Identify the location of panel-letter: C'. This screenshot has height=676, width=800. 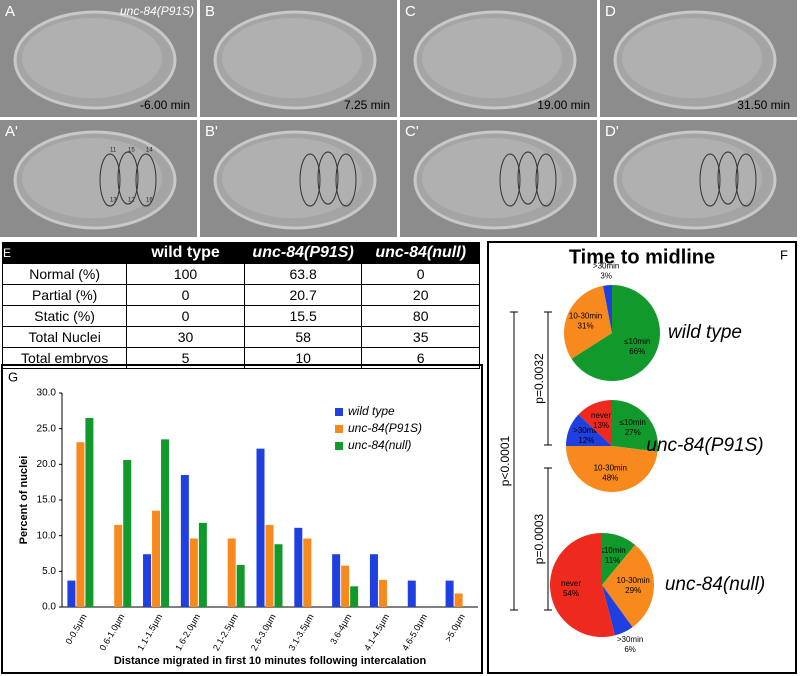
(412, 131).